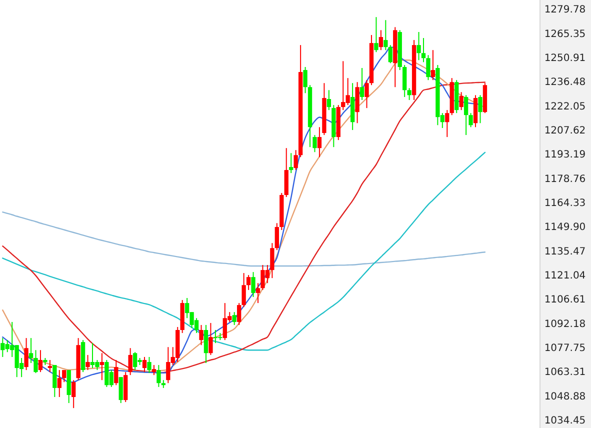  Describe the element at coordinates (565, 155) in the screenshot. I see `y-tick-label: 1193.19` at that location.